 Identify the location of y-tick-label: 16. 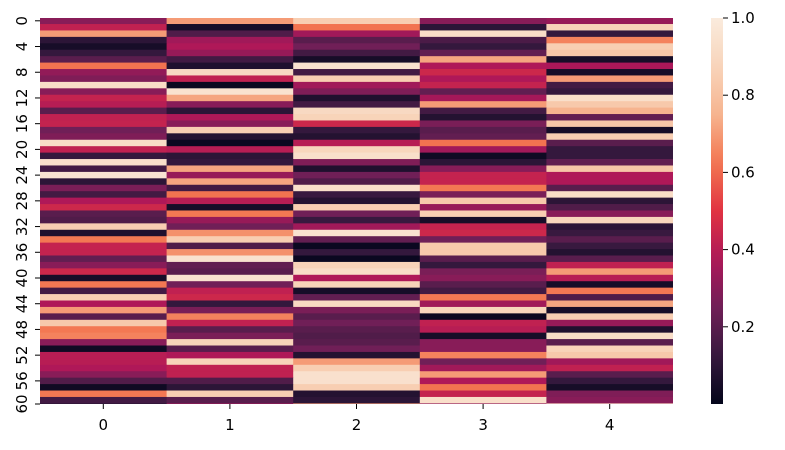
(22, 123).